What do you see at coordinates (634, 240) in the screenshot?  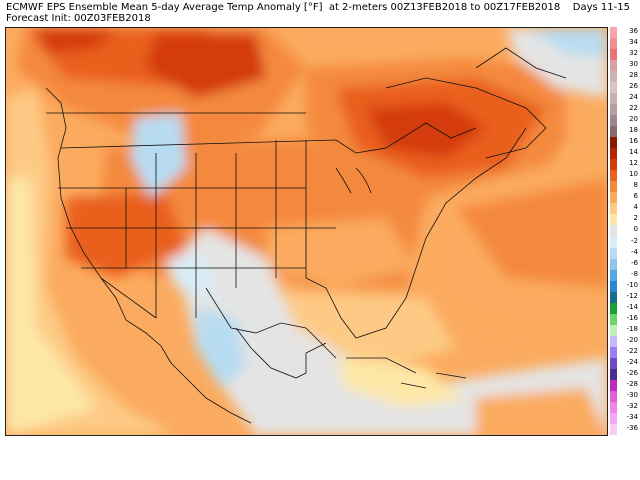 I see `legend-label: -2` at bounding box center [634, 240].